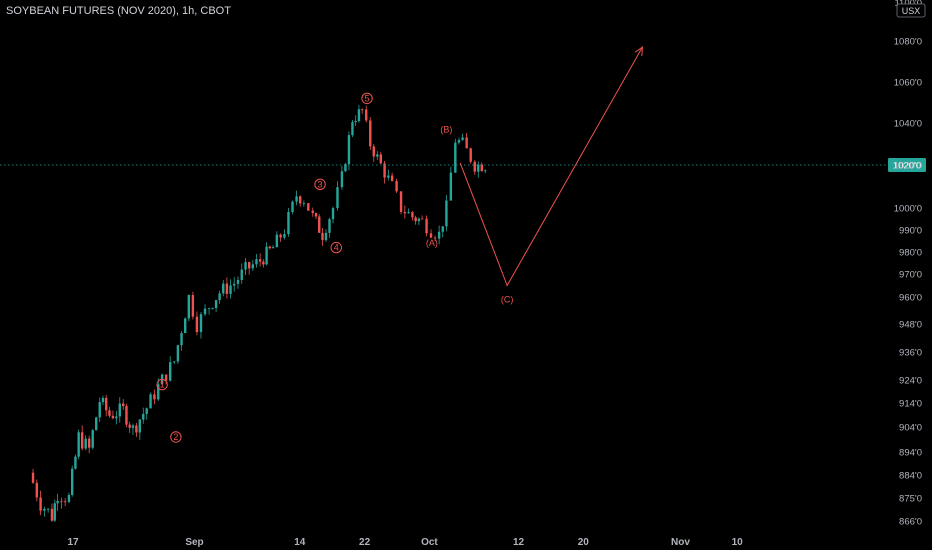 The image size is (932, 550). Describe the element at coordinates (300, 542) in the screenshot. I see `x-tick-label: 14` at that location.